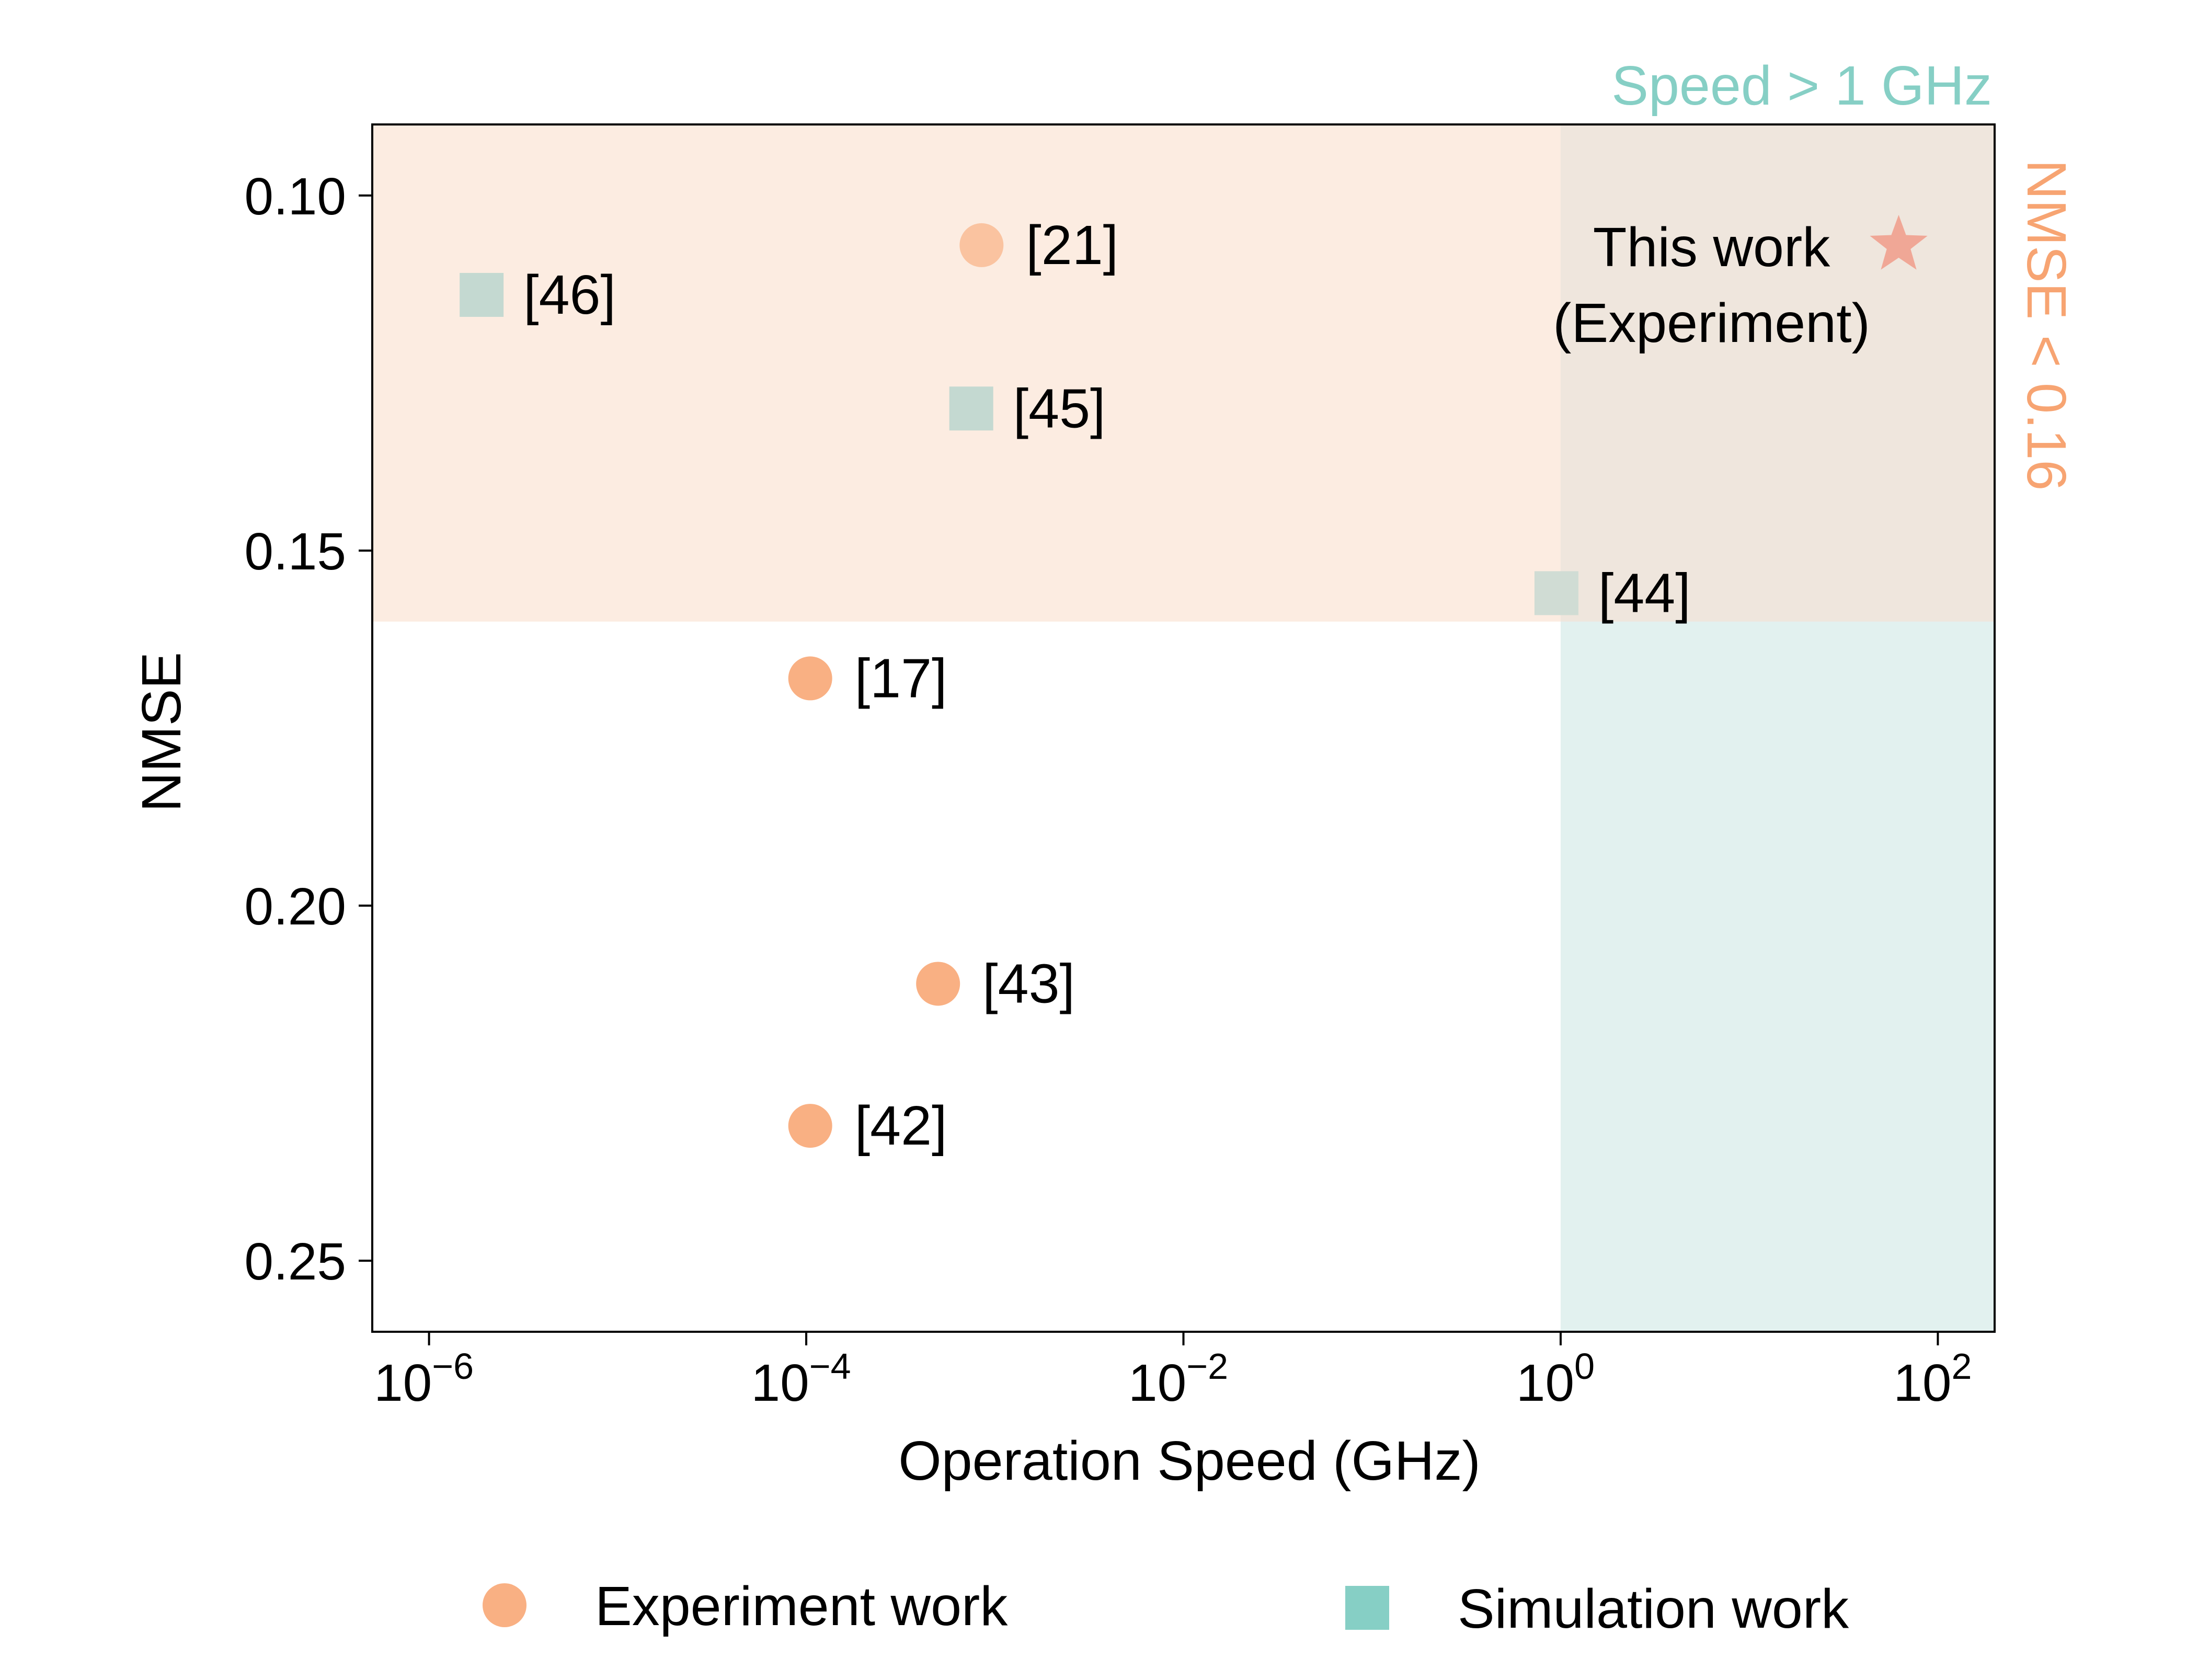 The width and height of the screenshot is (2198, 1680). What do you see at coordinates (1367, 1608) in the screenshot?
I see `legend-square-marker` at bounding box center [1367, 1608].